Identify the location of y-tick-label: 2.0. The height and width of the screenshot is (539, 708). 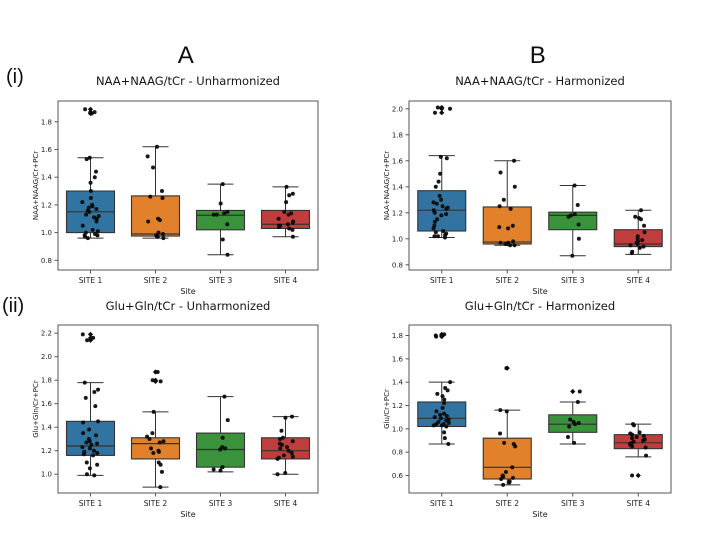
(397, 109).